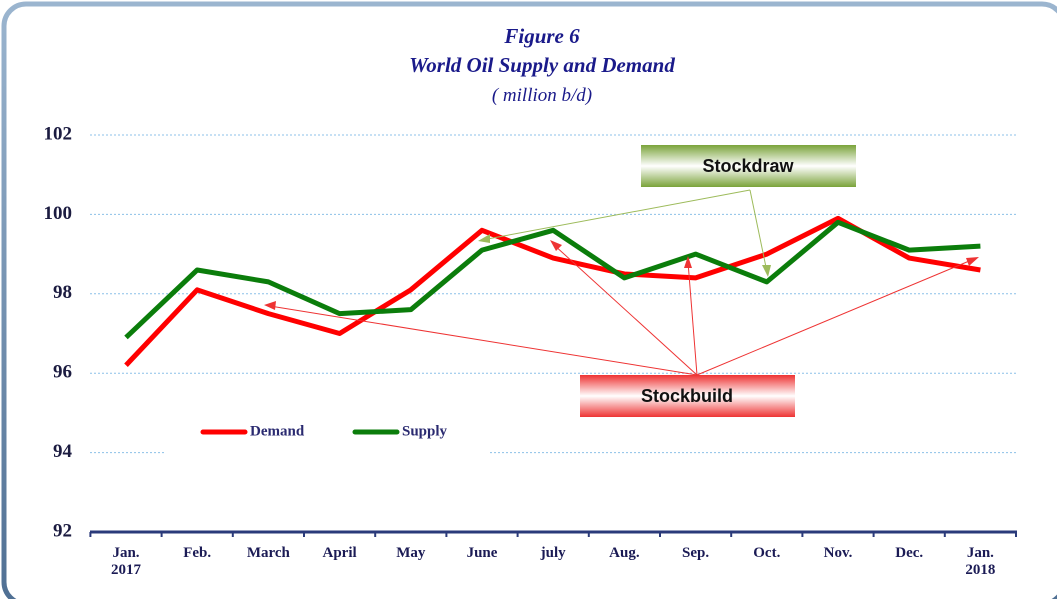 The height and width of the screenshot is (599, 1057). Describe the element at coordinates (58, 213) in the screenshot. I see `y-tick-label: 100` at that location.